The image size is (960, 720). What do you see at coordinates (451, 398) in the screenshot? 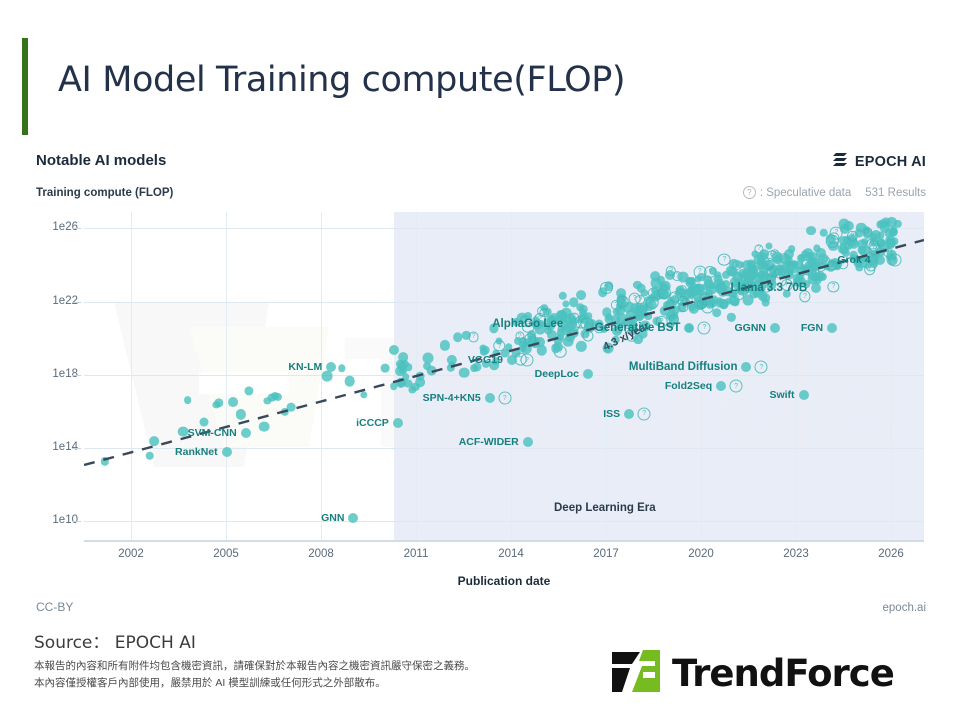
I see `point-label: SPN-4+KN5` at bounding box center [451, 398].